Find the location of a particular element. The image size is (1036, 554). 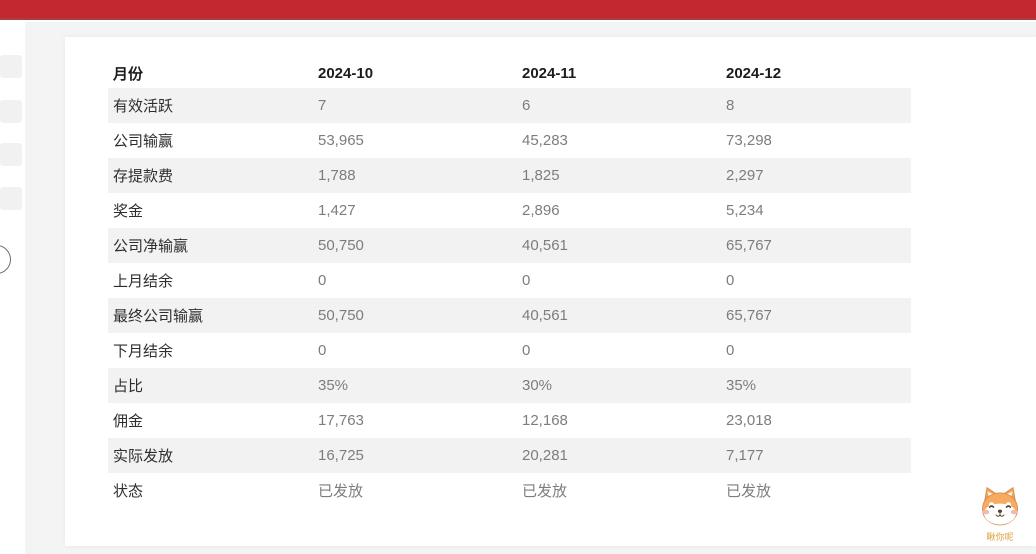

row-value: 16,725 is located at coordinates (341, 455).